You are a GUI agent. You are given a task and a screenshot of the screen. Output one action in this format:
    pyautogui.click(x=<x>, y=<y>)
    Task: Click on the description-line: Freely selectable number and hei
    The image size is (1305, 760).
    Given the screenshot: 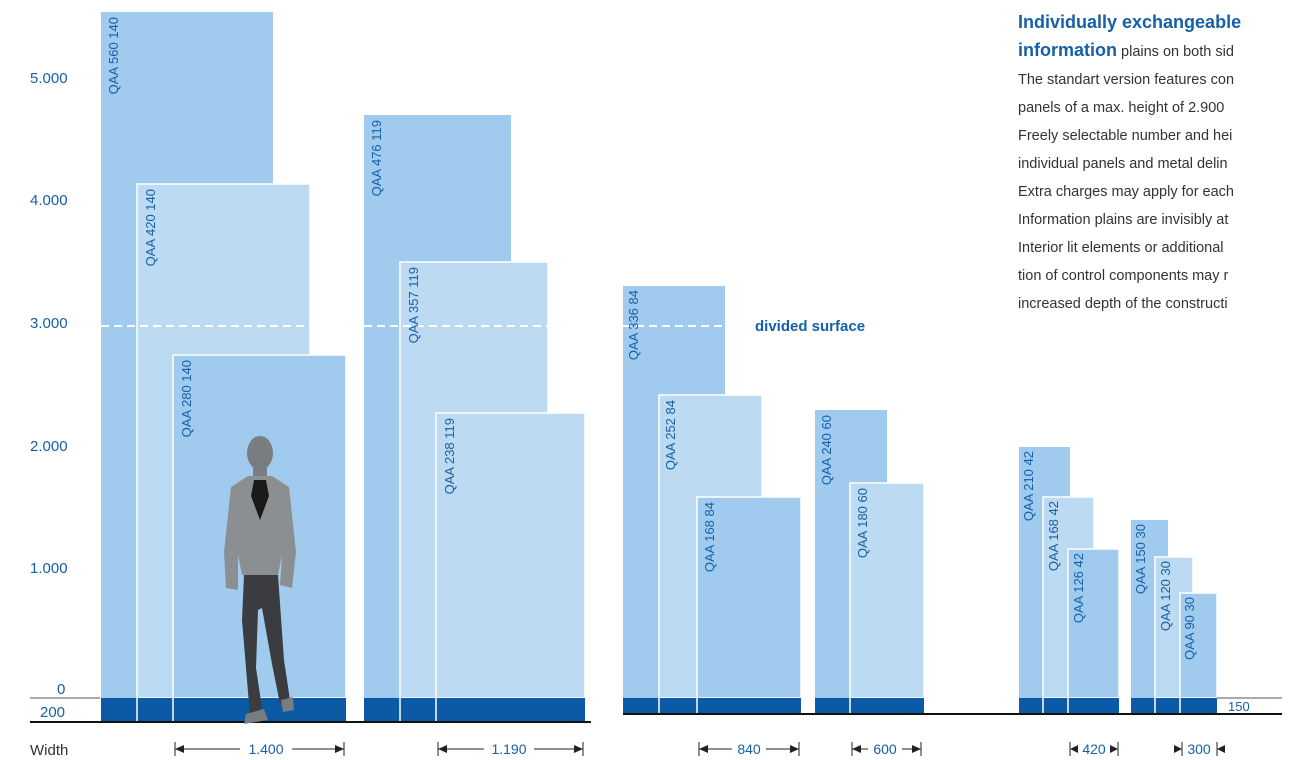 What is the action you would take?
    pyautogui.click(x=1125, y=136)
    